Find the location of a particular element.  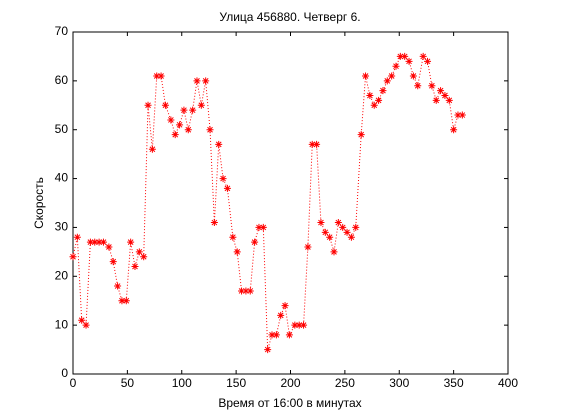

y-tick-label: 0 is located at coordinates (64, 373).